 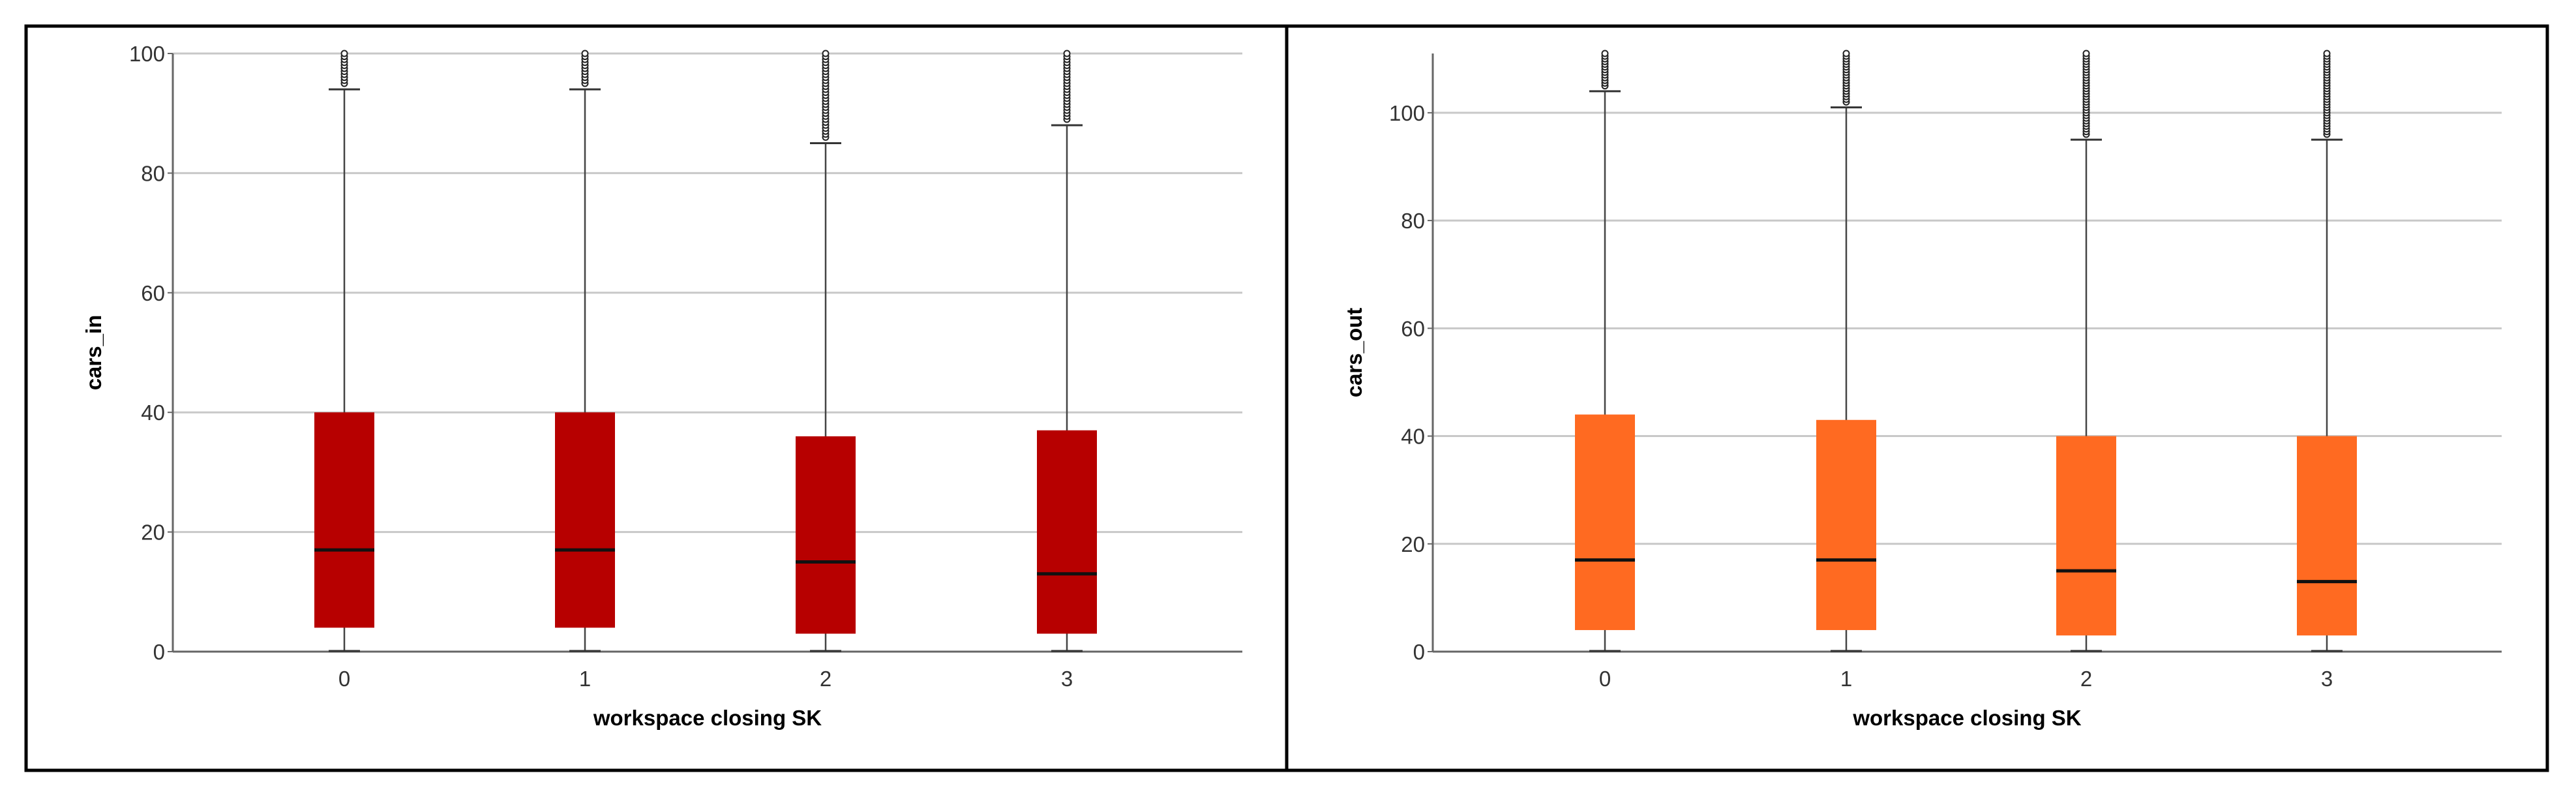 What do you see at coordinates (94, 353) in the screenshot?
I see `y-axis-title: cars_in` at bounding box center [94, 353].